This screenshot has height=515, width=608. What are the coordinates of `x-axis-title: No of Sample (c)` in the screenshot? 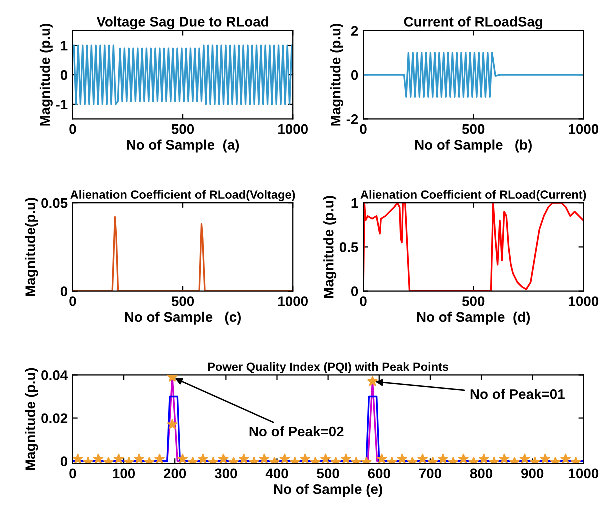 It's located at (183, 318).